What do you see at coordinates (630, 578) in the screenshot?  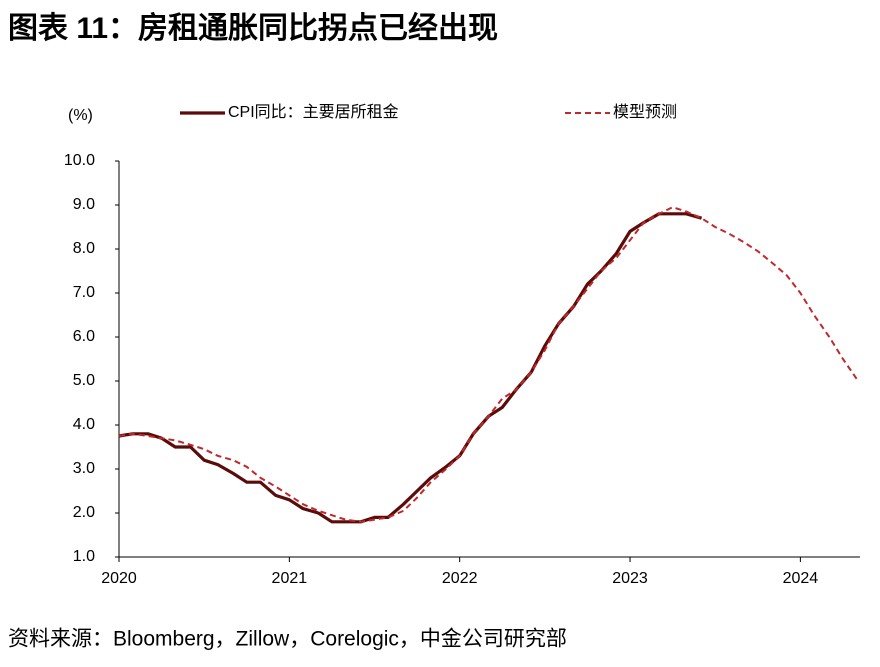 I see `x-tick-label: 2023` at bounding box center [630, 578].